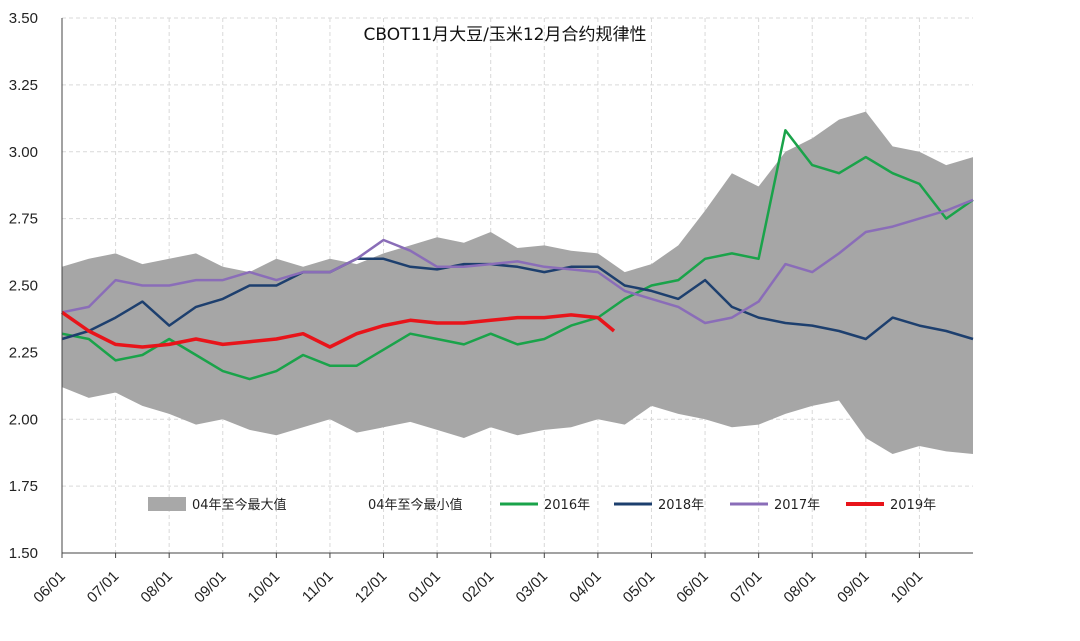 The height and width of the screenshot is (641, 1080). What do you see at coordinates (23, 419) in the screenshot?
I see `y-tick-label: 2.00` at bounding box center [23, 419].